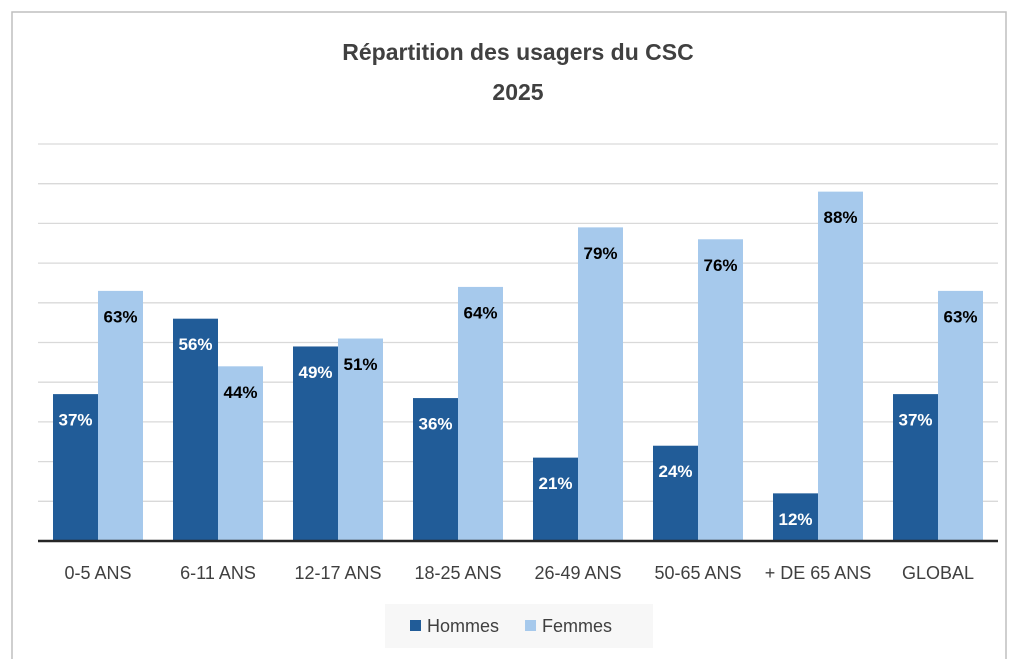 Image resolution: width=1016 pixels, height=659 pixels. I want to click on legend-box, so click(519, 626).